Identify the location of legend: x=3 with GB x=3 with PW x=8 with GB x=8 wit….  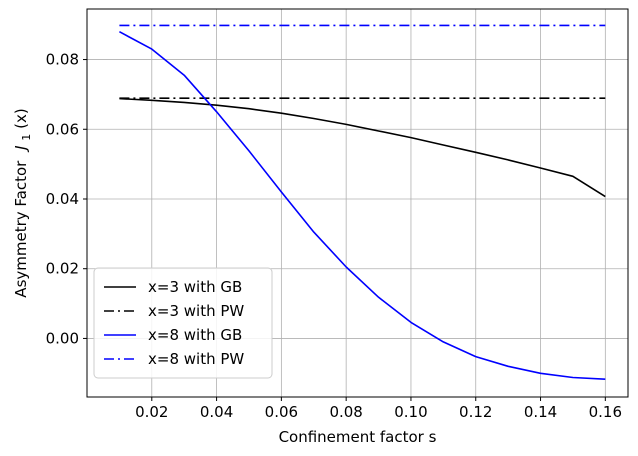
(183, 323).